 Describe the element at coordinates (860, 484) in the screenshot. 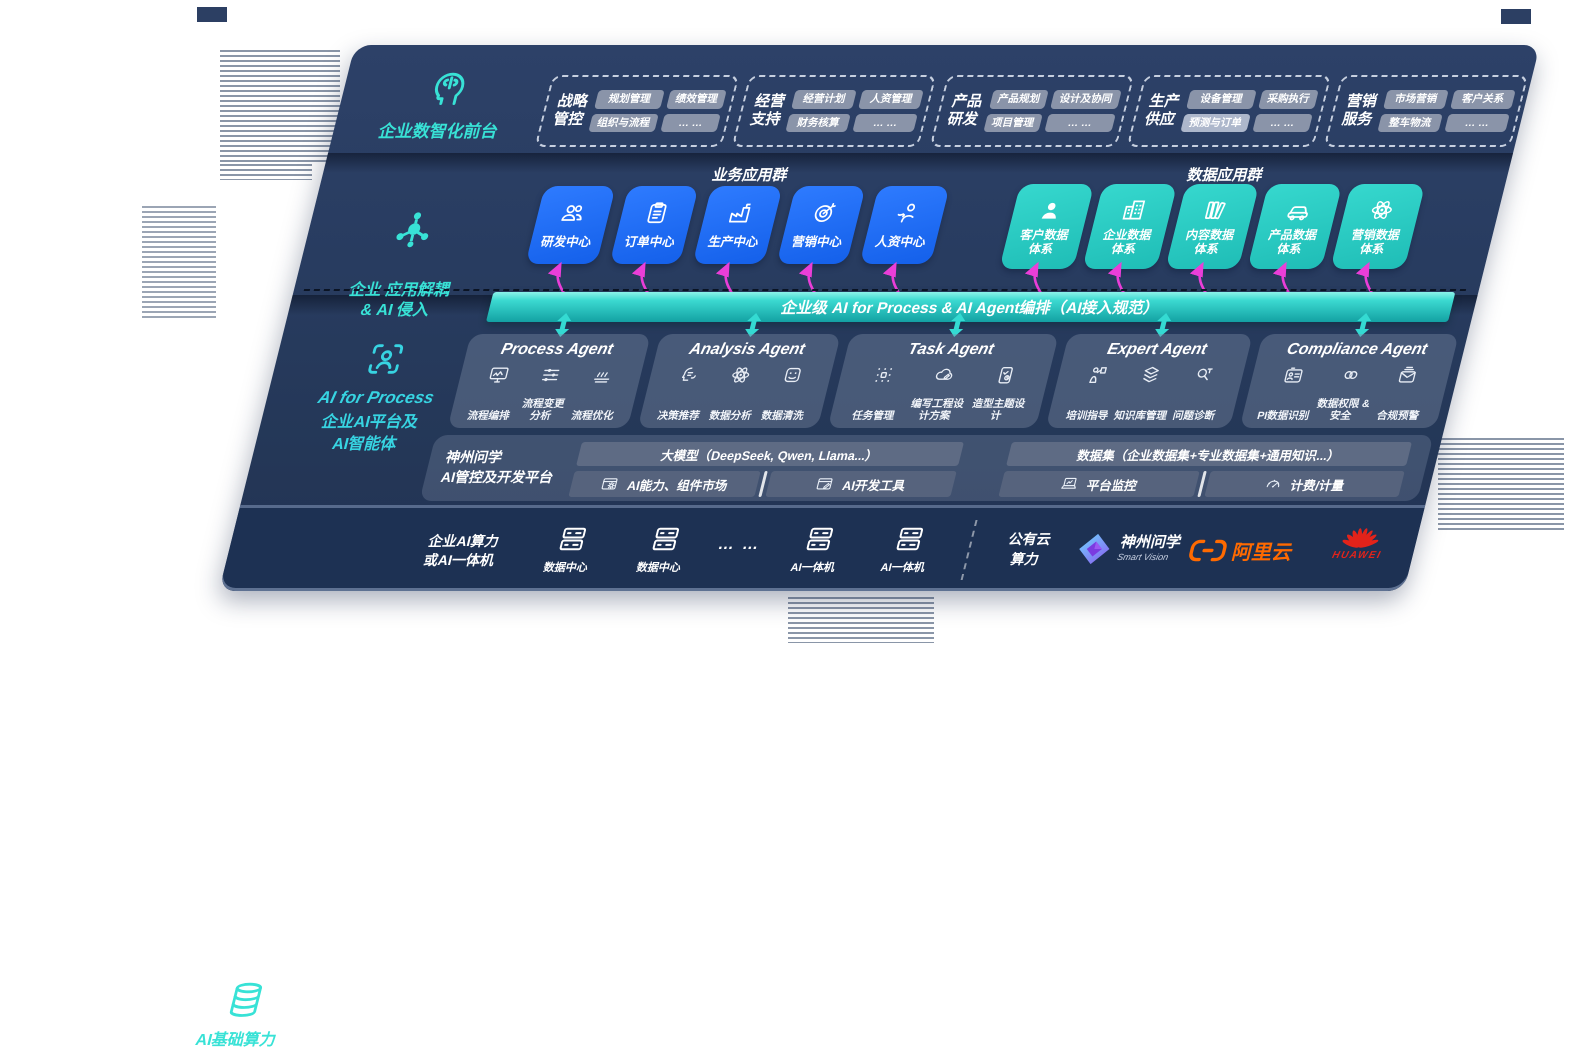

I see `ai-devtools-cell: AI开发工具` at that location.